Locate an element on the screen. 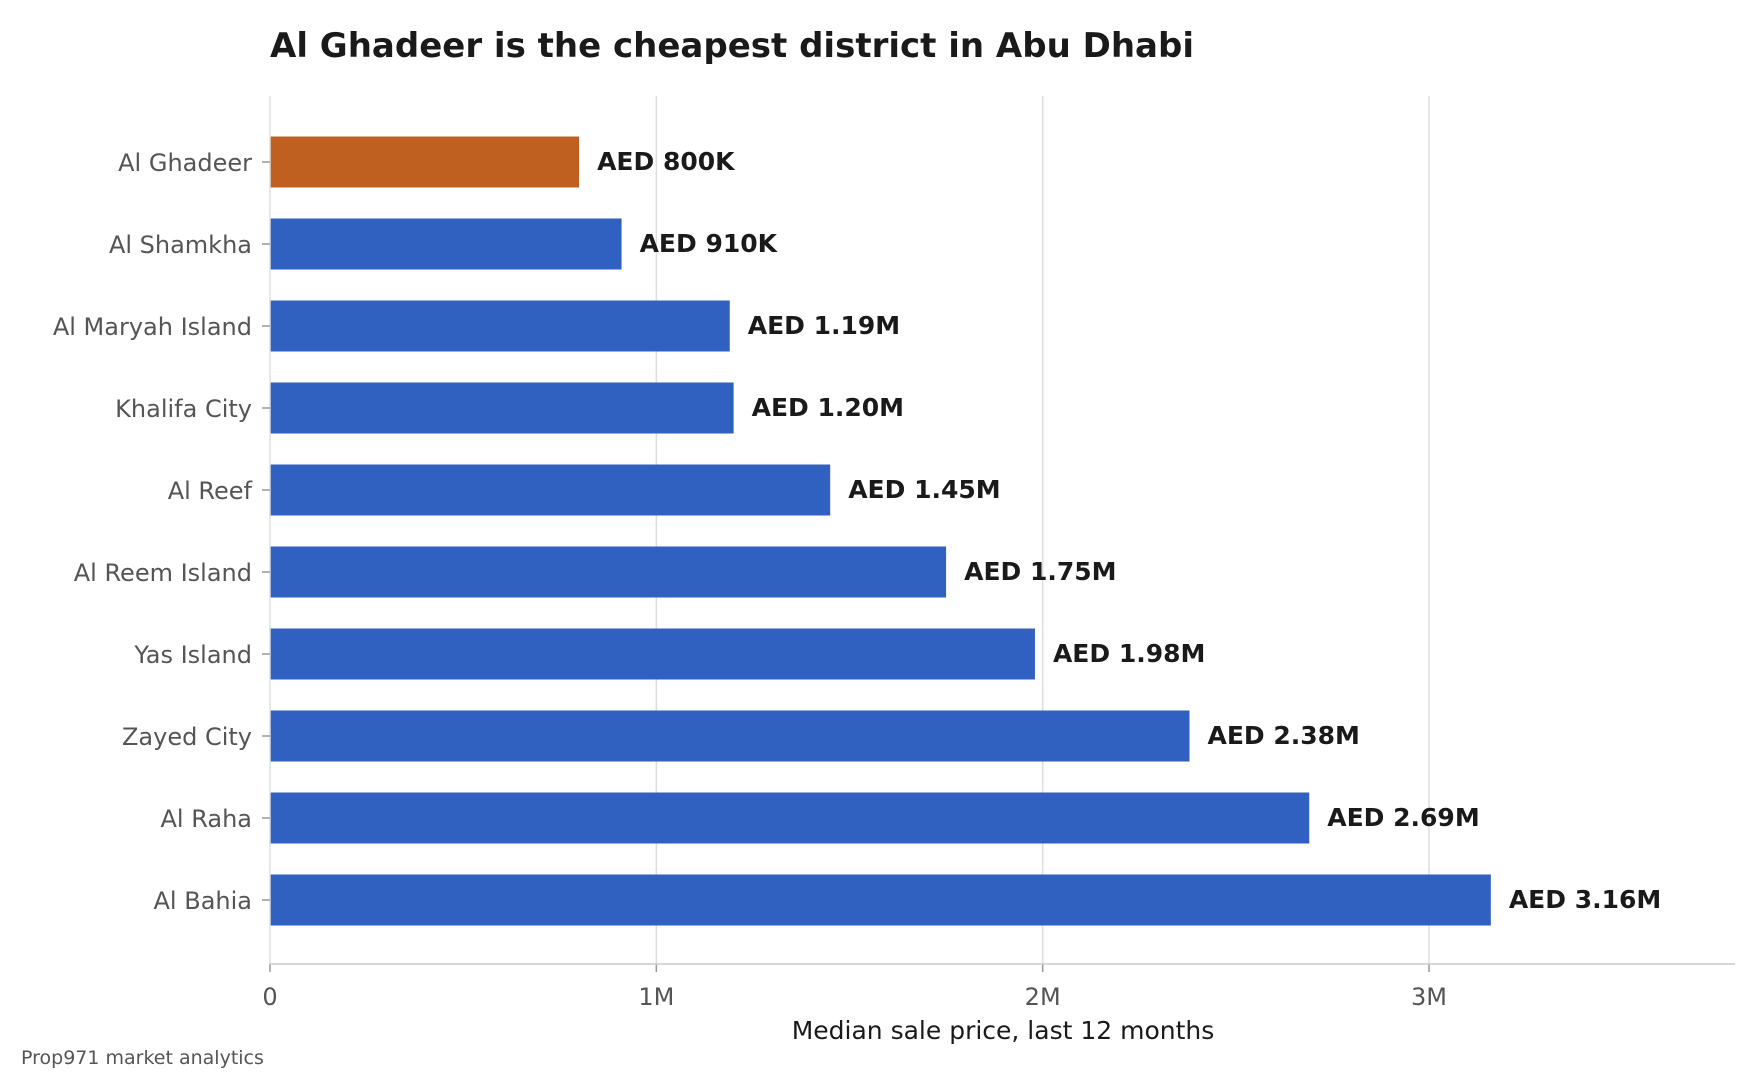  bar-al-ghadeer is located at coordinates (425, 162).